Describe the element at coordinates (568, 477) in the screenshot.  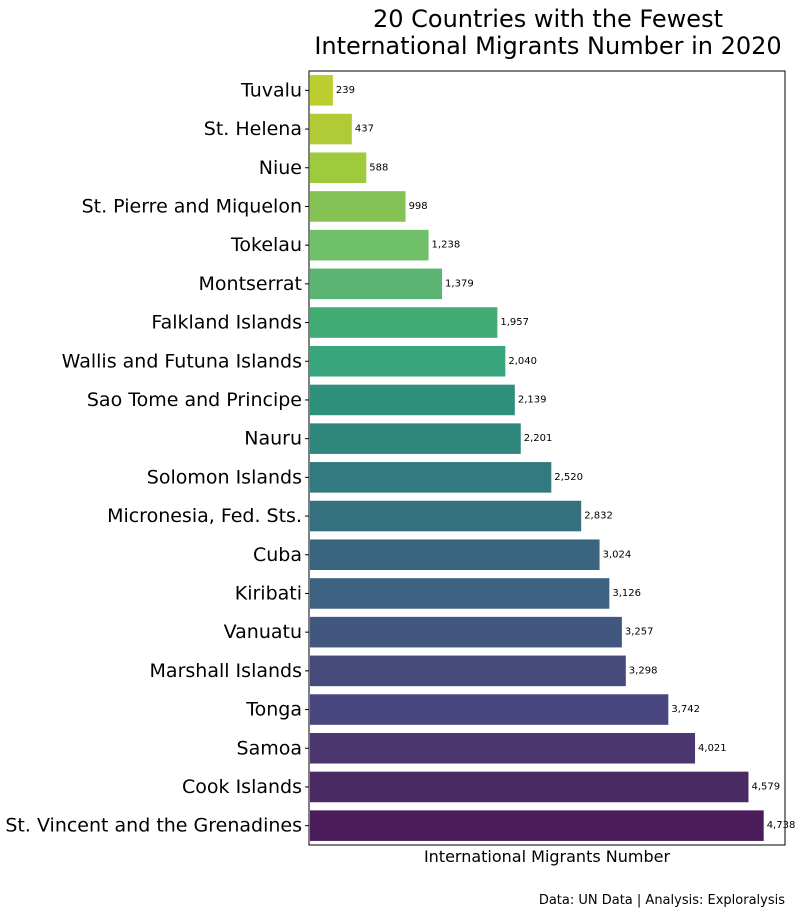
I see `data-label: 2,520` at that location.